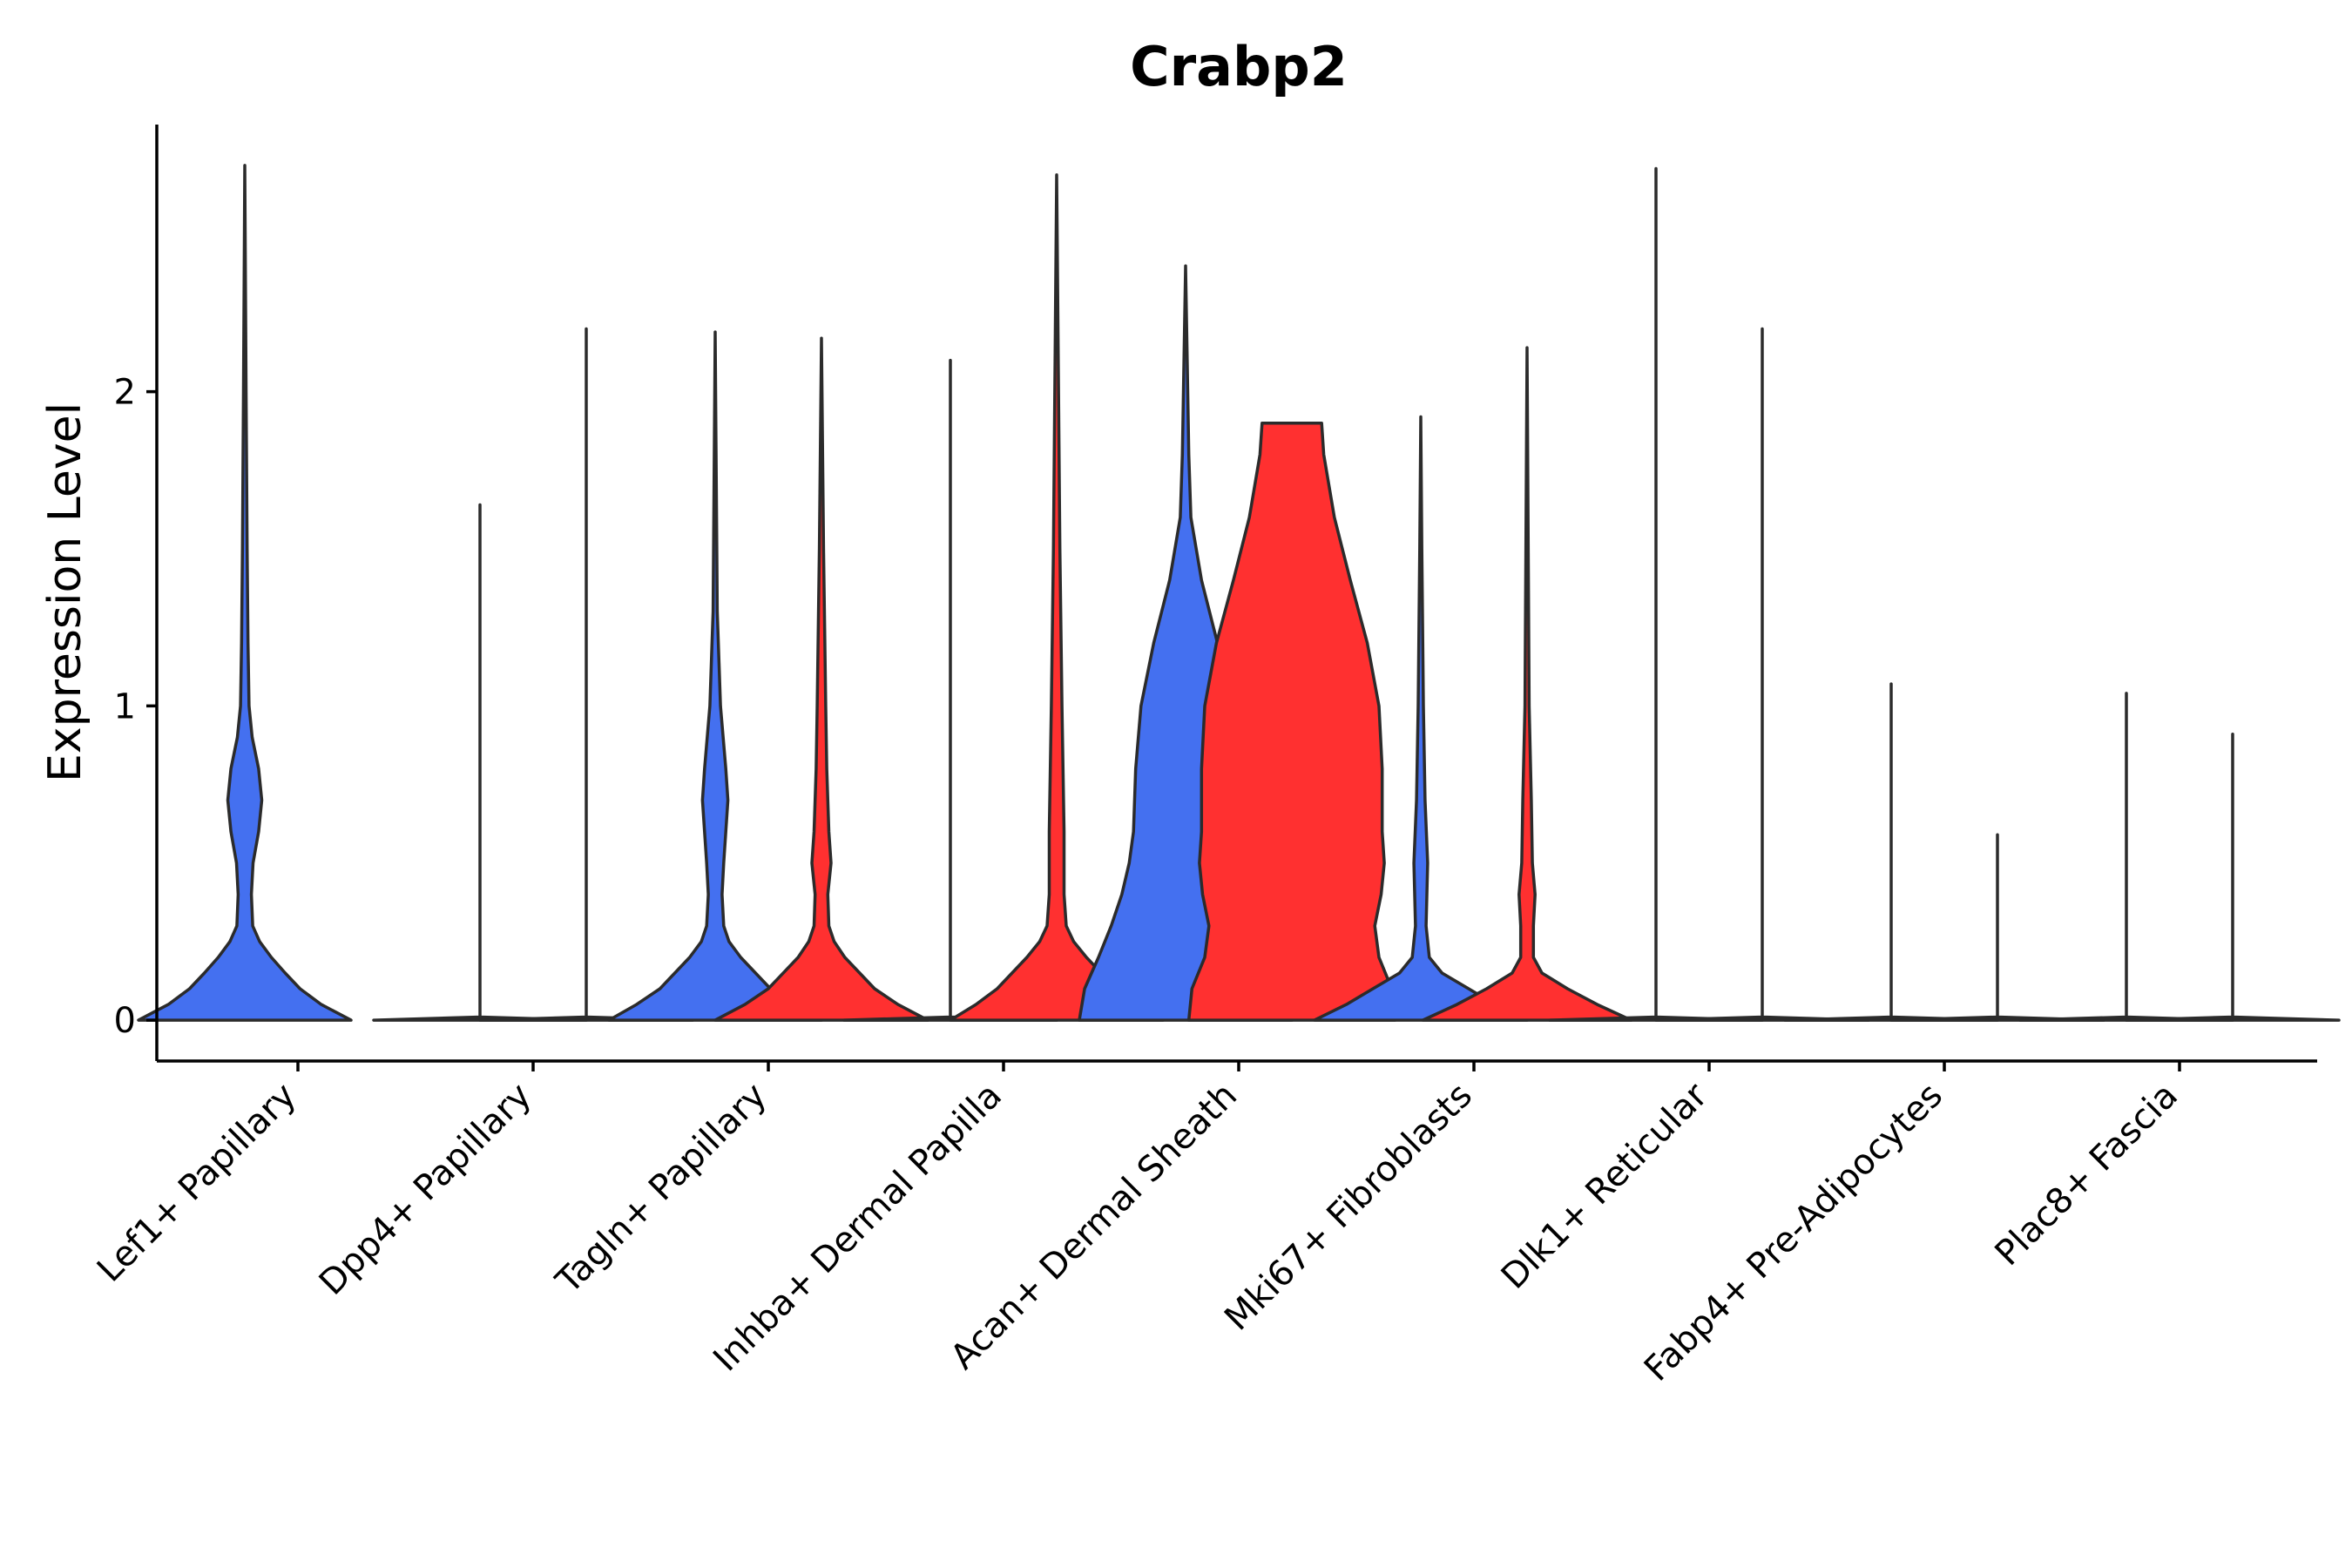 The width and height of the screenshot is (2352, 1568). I want to click on x-tick-label-dlk1-reticular: Dlk1+ Reticular, so click(1605, 1186).